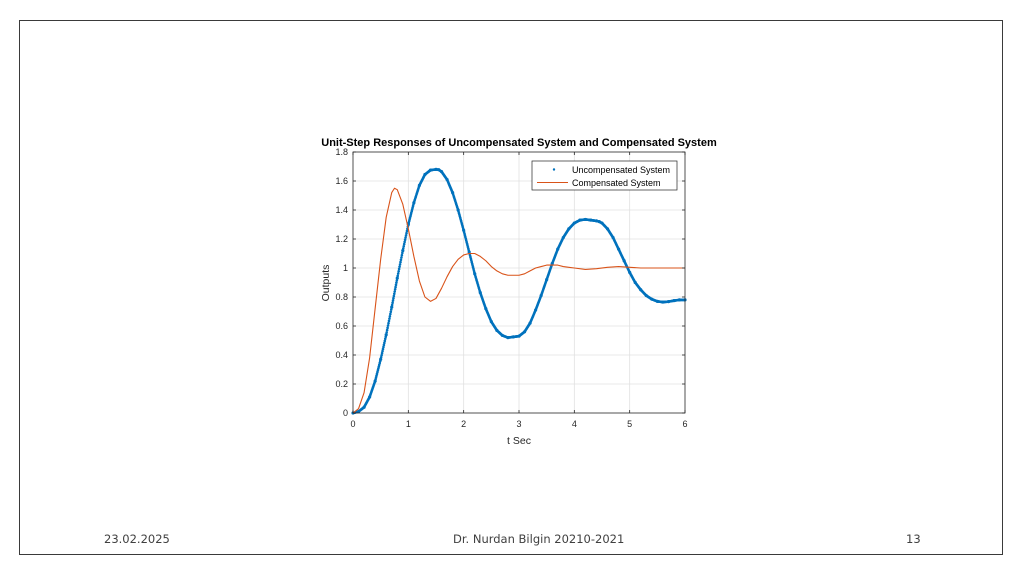 The height and width of the screenshot is (576, 1024). I want to click on y-tick-label: 0.2, so click(341, 384).